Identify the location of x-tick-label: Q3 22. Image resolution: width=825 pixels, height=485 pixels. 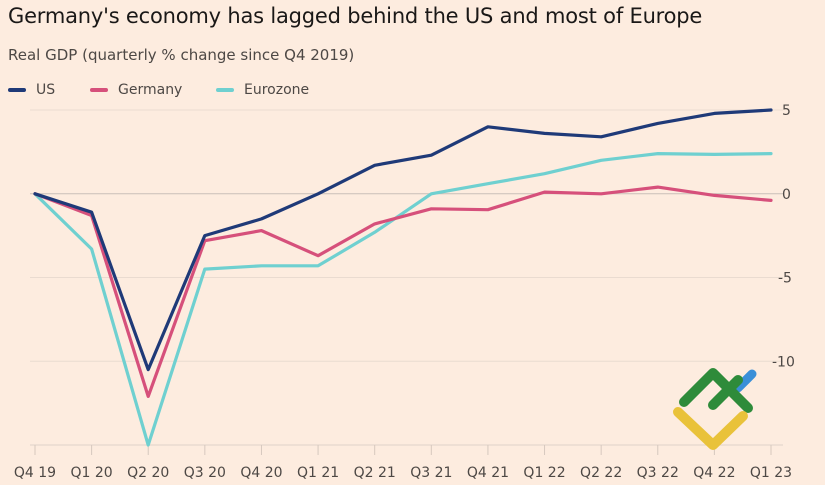
(658, 473).